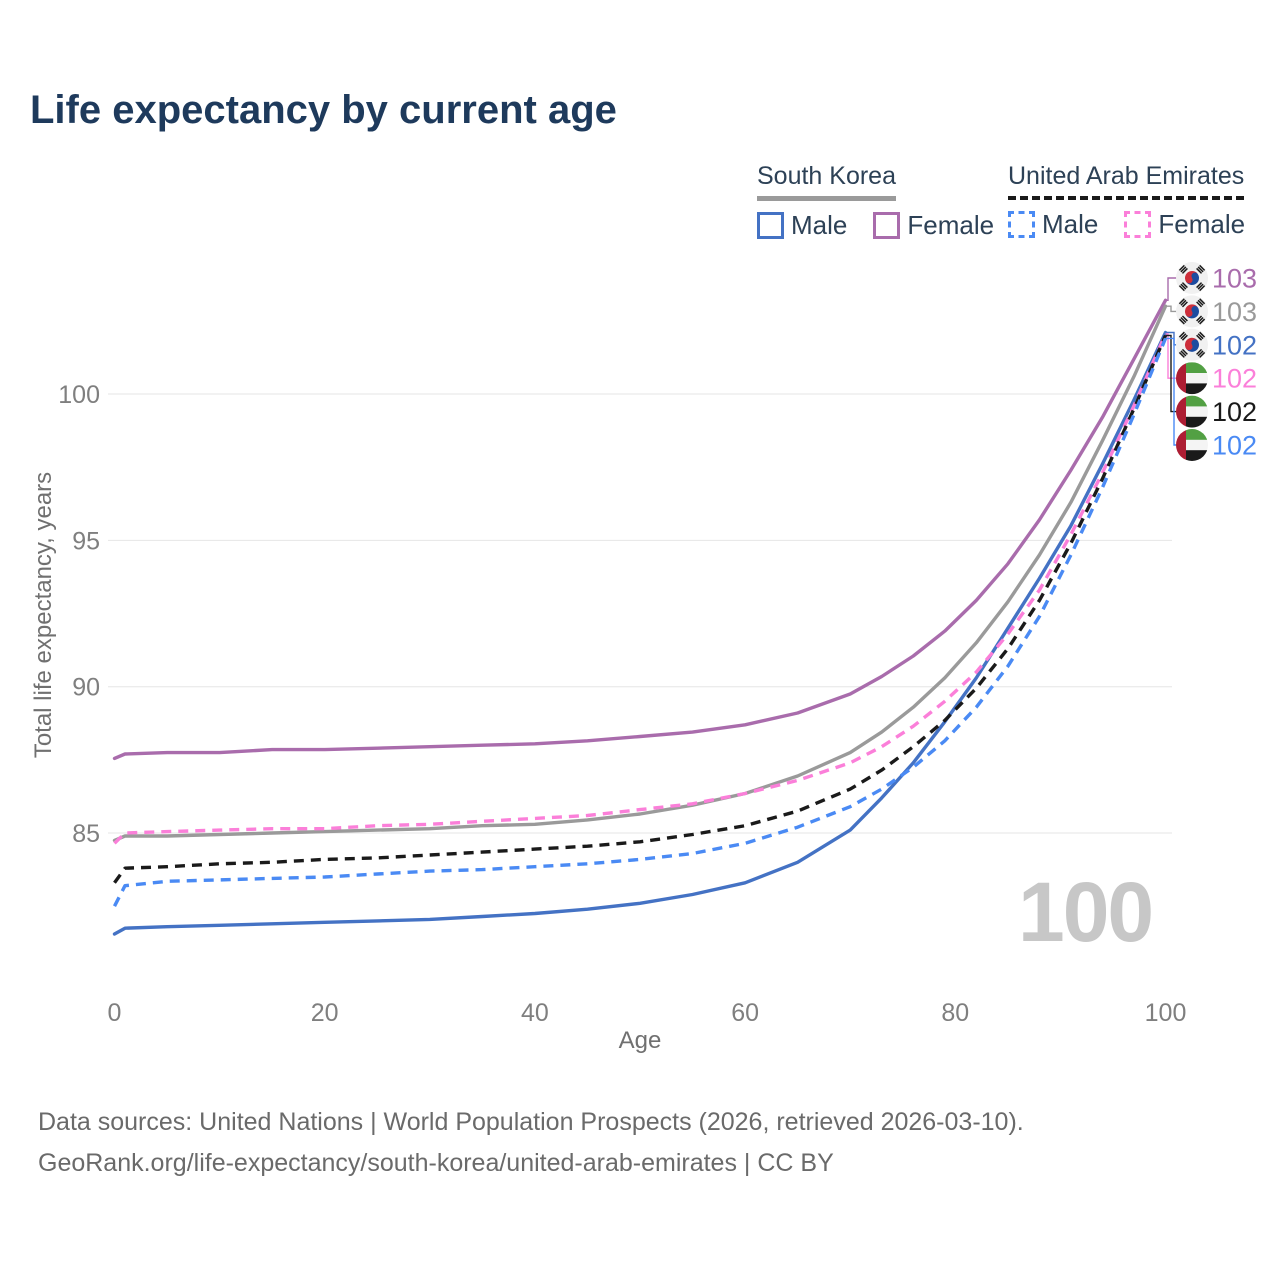 This screenshot has height=1280, width=1280. I want to click on legend-item-united-arab-emirates-female: Female, so click(1184, 224).